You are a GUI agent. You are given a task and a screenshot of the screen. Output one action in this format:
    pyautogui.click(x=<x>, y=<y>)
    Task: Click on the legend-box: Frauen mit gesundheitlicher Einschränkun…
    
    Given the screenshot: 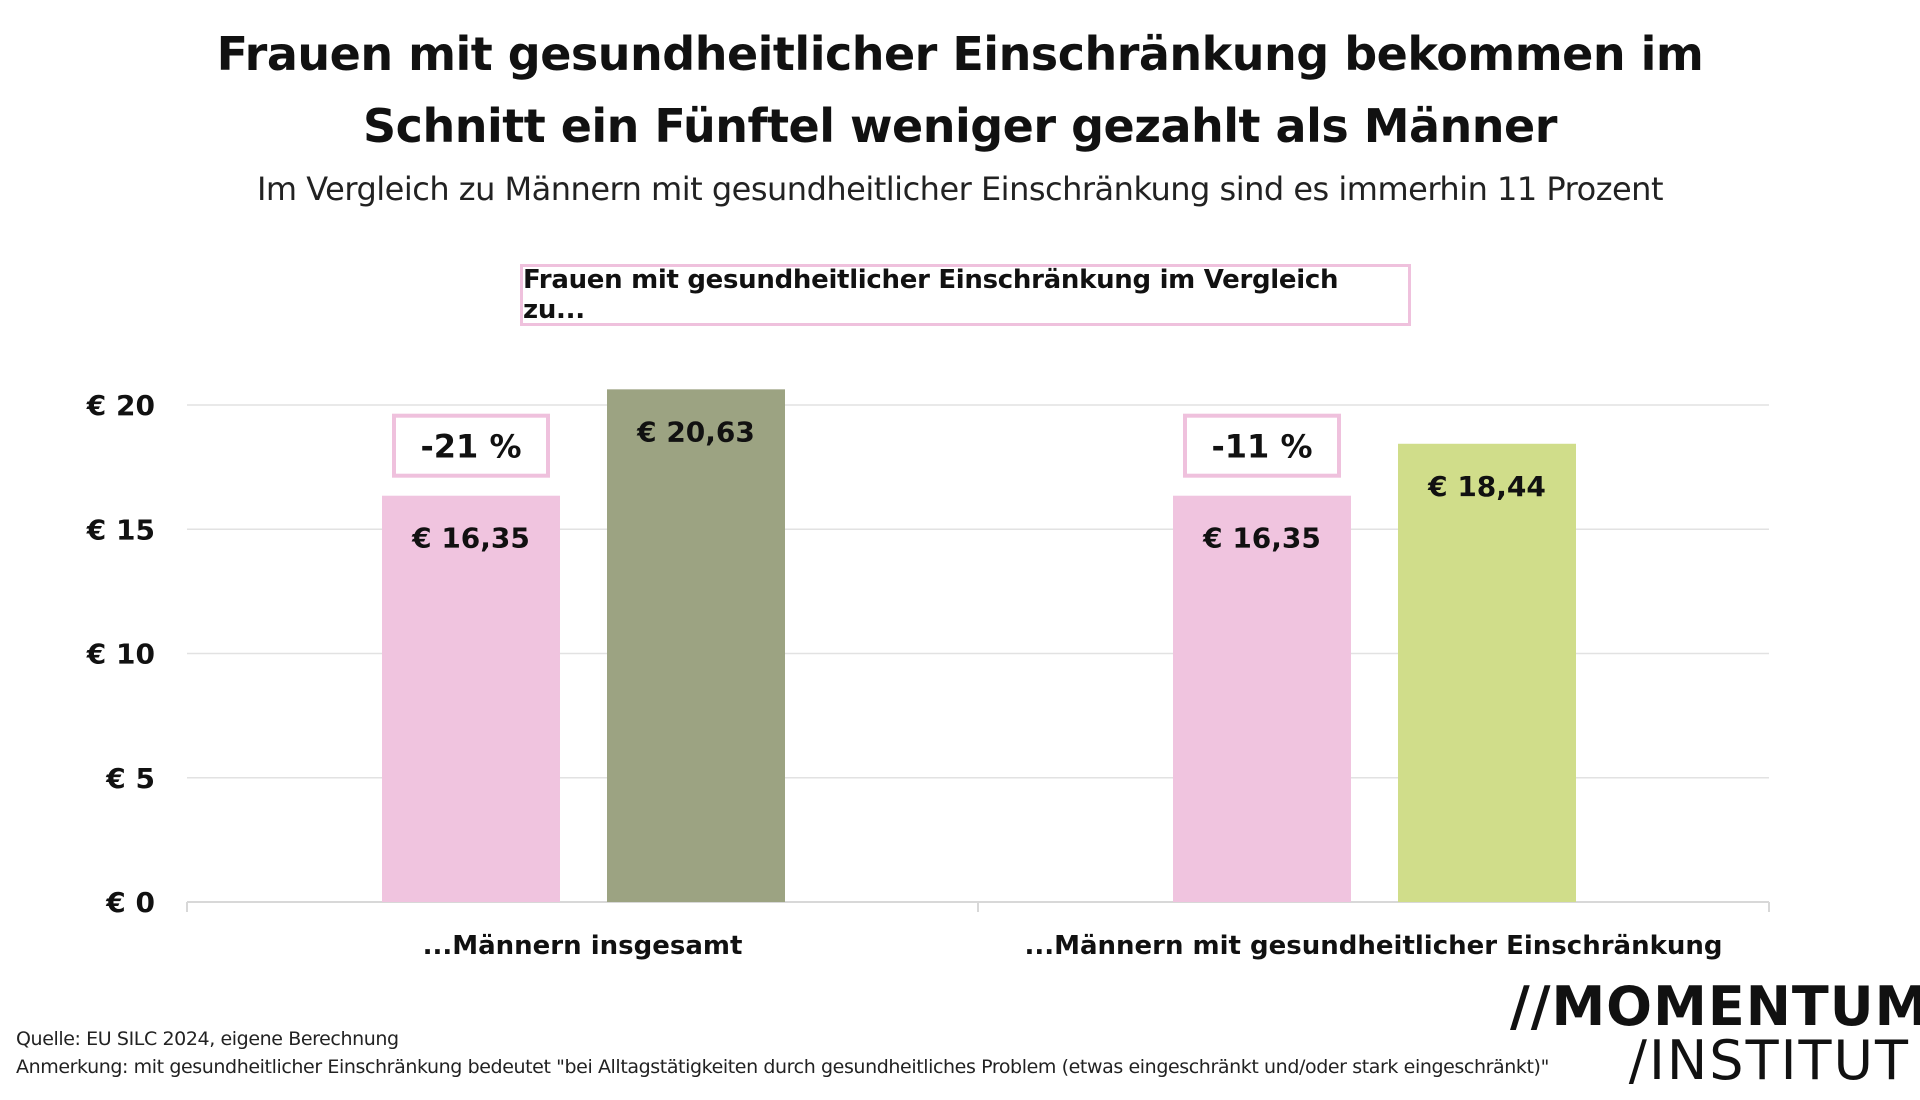 What is the action you would take?
    pyautogui.click(x=965, y=295)
    